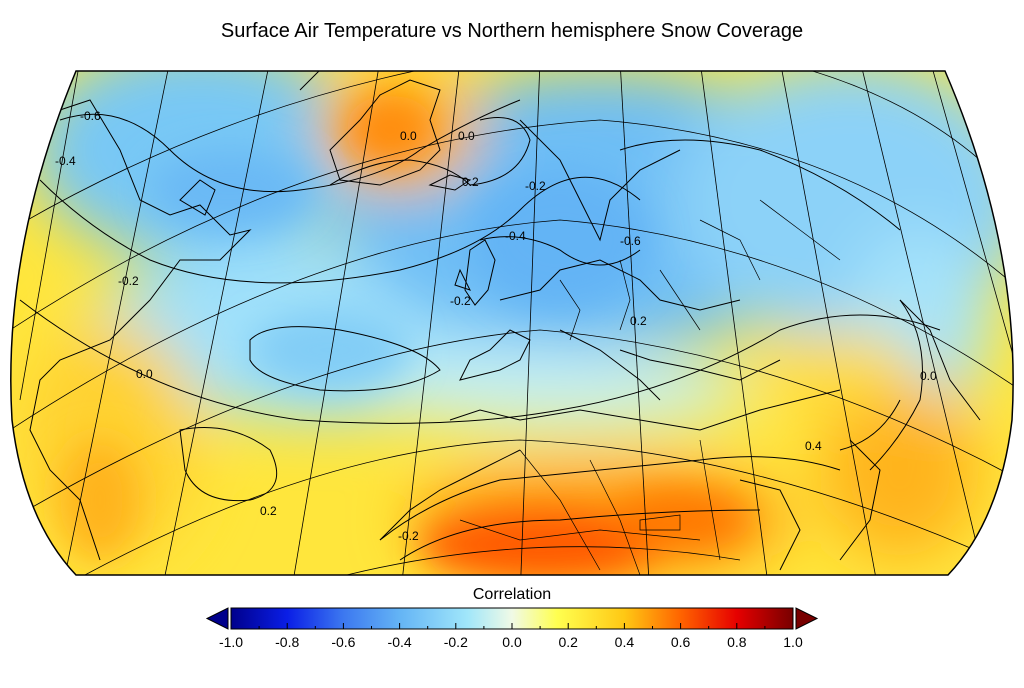  I want to click on colorbar-tick-label: 0.6, so click(680, 642).